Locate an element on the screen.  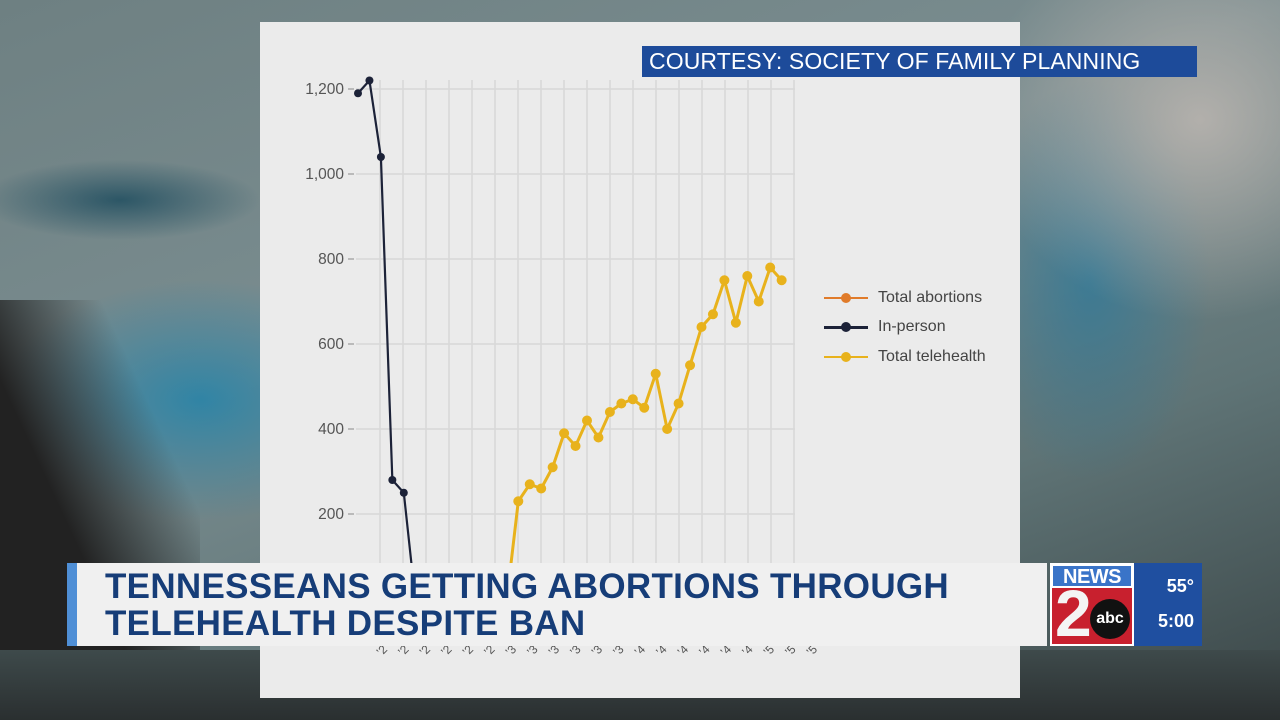
logo-red-block: 2 abc is located at coordinates (1092, 613).